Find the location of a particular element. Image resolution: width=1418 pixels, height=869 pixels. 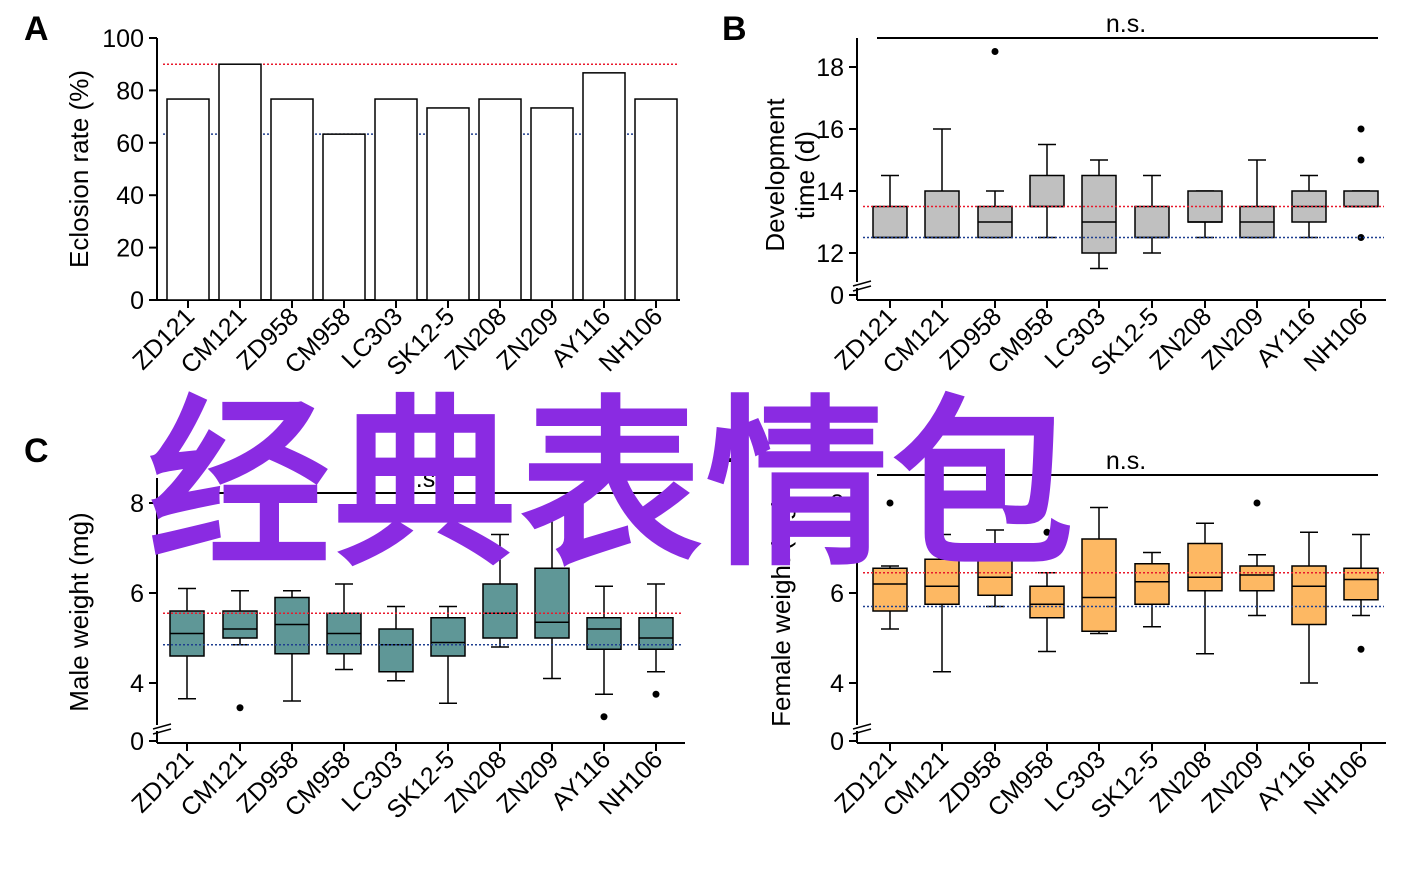

y-tick-label: 20 is located at coordinates (130, 249).